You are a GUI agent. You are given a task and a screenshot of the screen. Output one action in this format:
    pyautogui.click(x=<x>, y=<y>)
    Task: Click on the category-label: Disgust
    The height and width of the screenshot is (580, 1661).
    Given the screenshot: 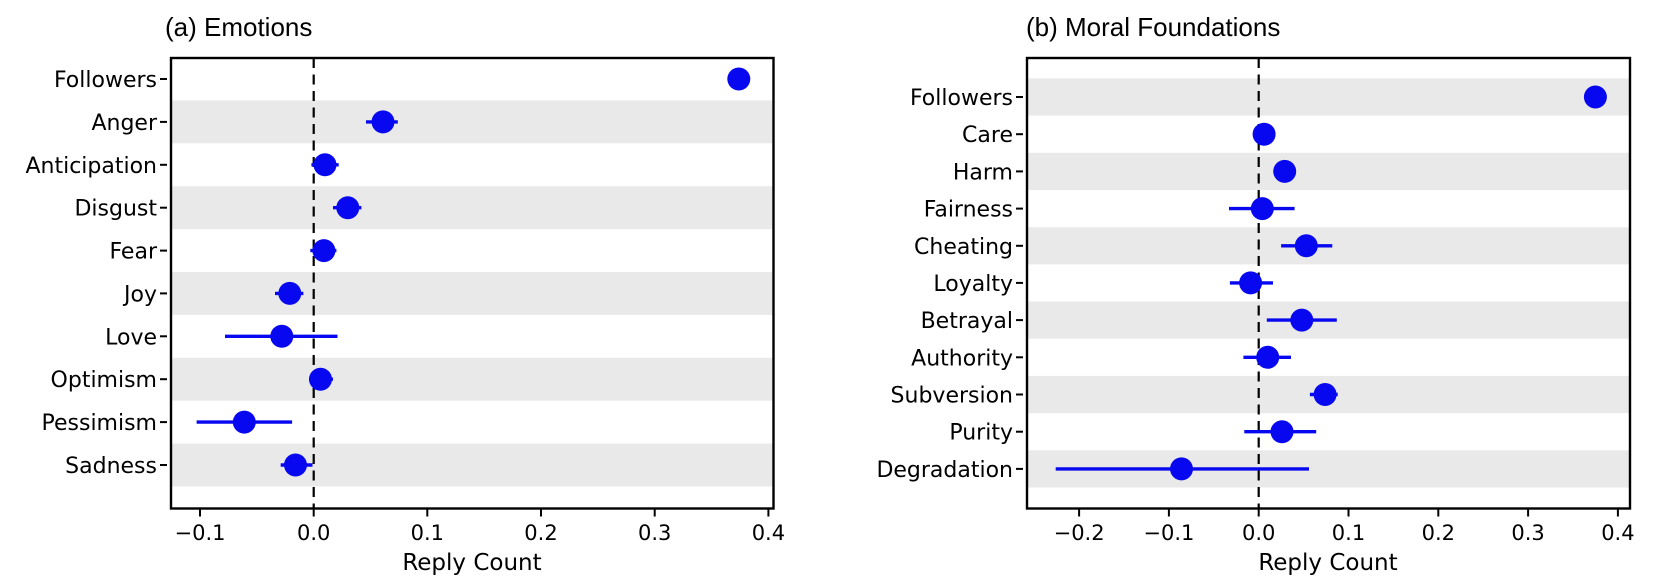 What is the action you would take?
    pyautogui.click(x=115, y=209)
    